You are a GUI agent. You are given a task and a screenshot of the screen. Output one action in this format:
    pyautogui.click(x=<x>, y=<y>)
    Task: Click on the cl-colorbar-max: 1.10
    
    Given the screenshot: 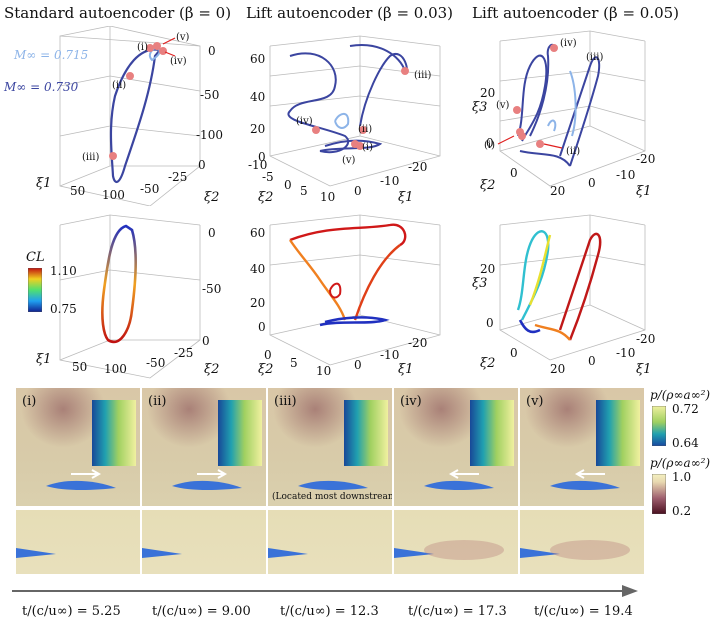 What is the action you would take?
    pyautogui.click(x=63, y=271)
    